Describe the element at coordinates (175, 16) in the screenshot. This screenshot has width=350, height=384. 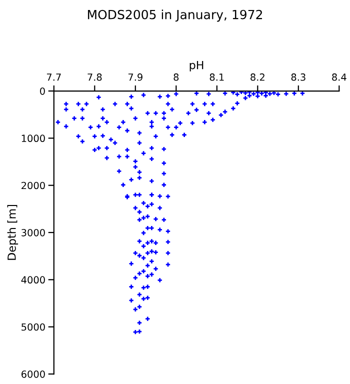
I see `chart-title: MODS2005 in January, 1972` at that location.